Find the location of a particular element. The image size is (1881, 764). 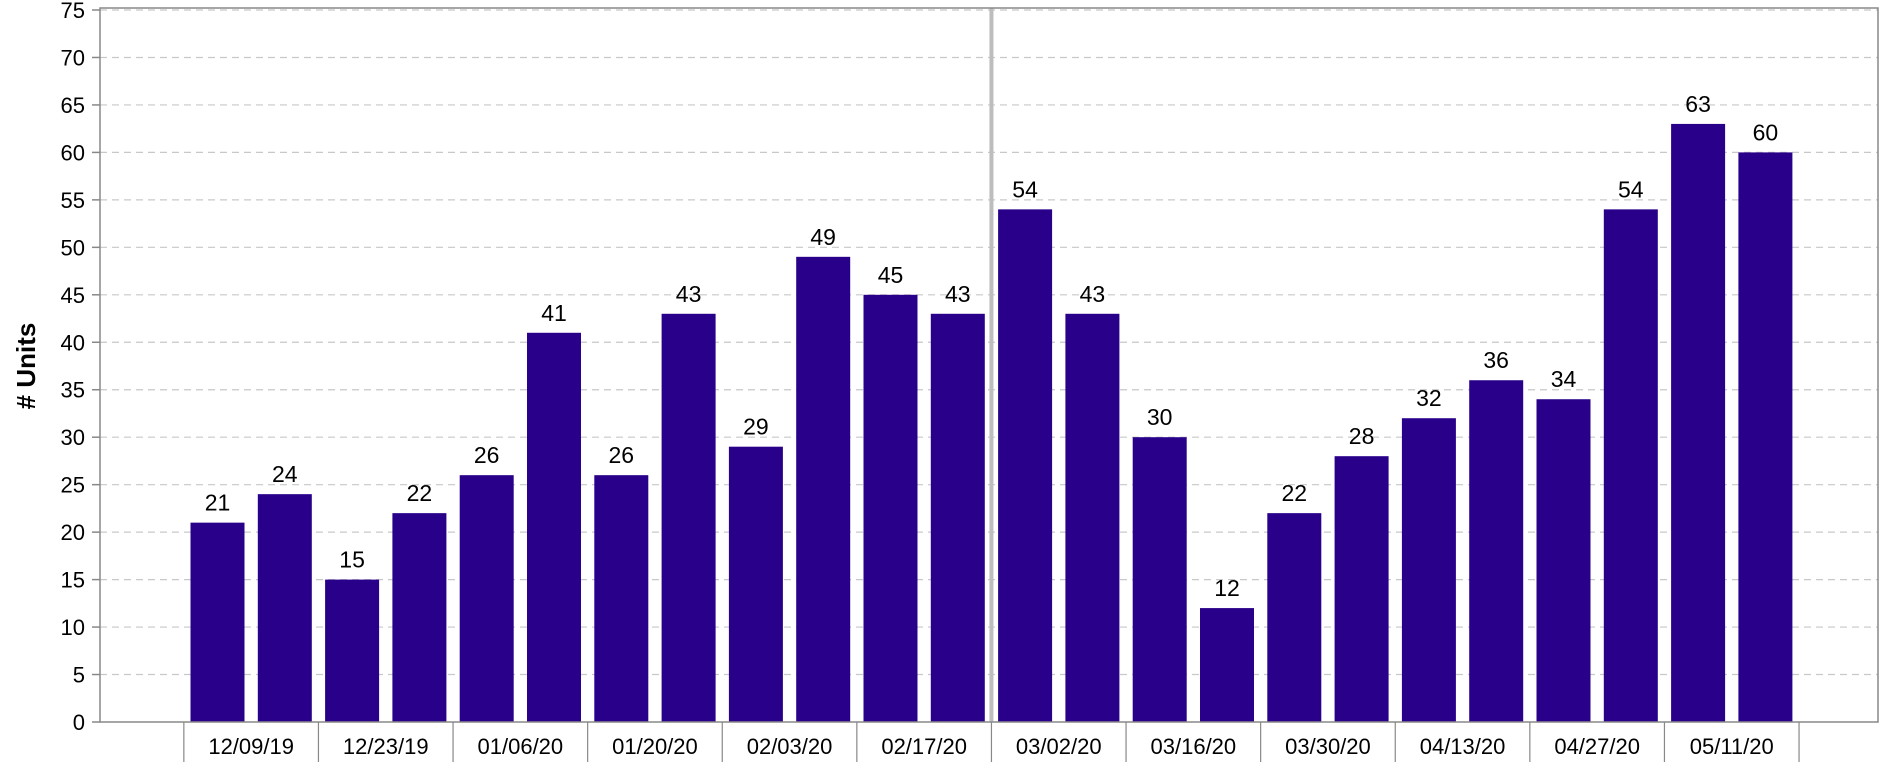

x-tick-label: 05/11/20 is located at coordinates (1732, 746).